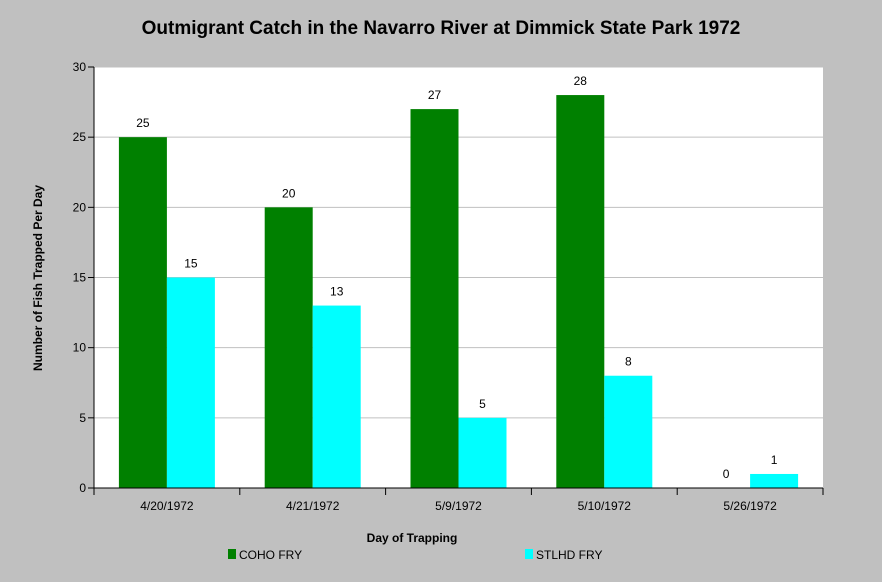  Describe the element at coordinates (415, 555) in the screenshot. I see `legend: COHO FRY STLHD FRY` at that location.